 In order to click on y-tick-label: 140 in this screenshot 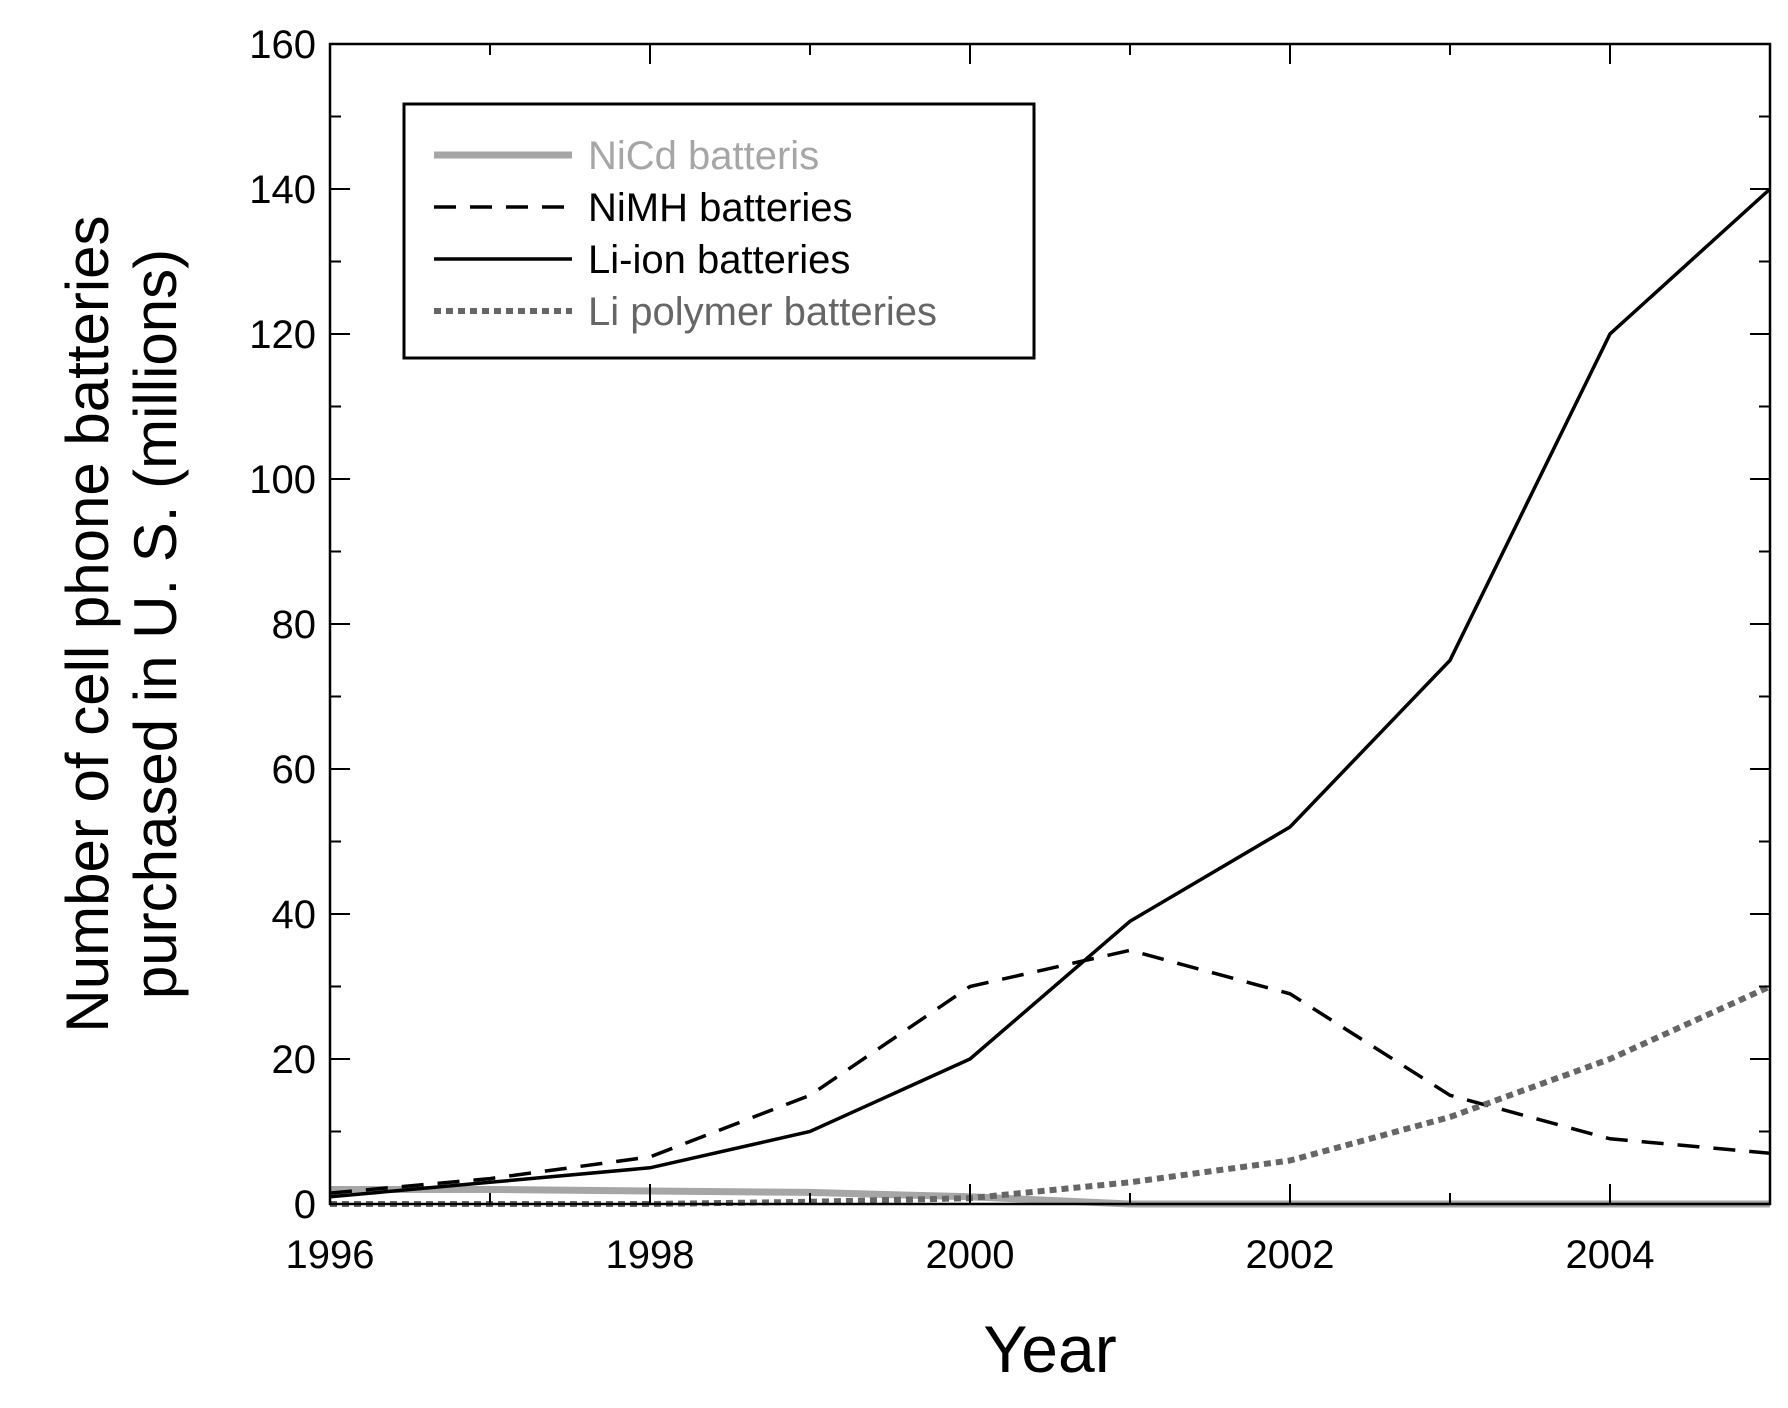, I will do `click(282, 190)`.